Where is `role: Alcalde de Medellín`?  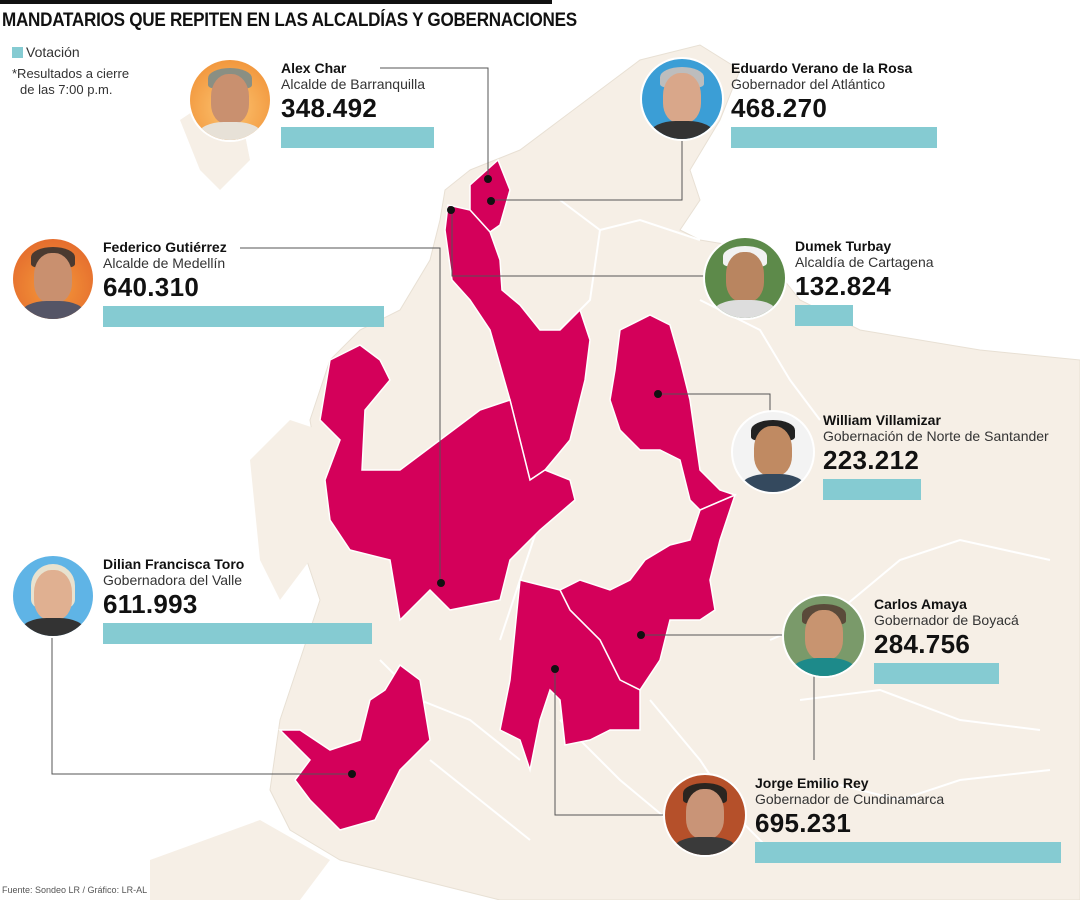
role: Alcalde de Medellín is located at coordinates (164, 263).